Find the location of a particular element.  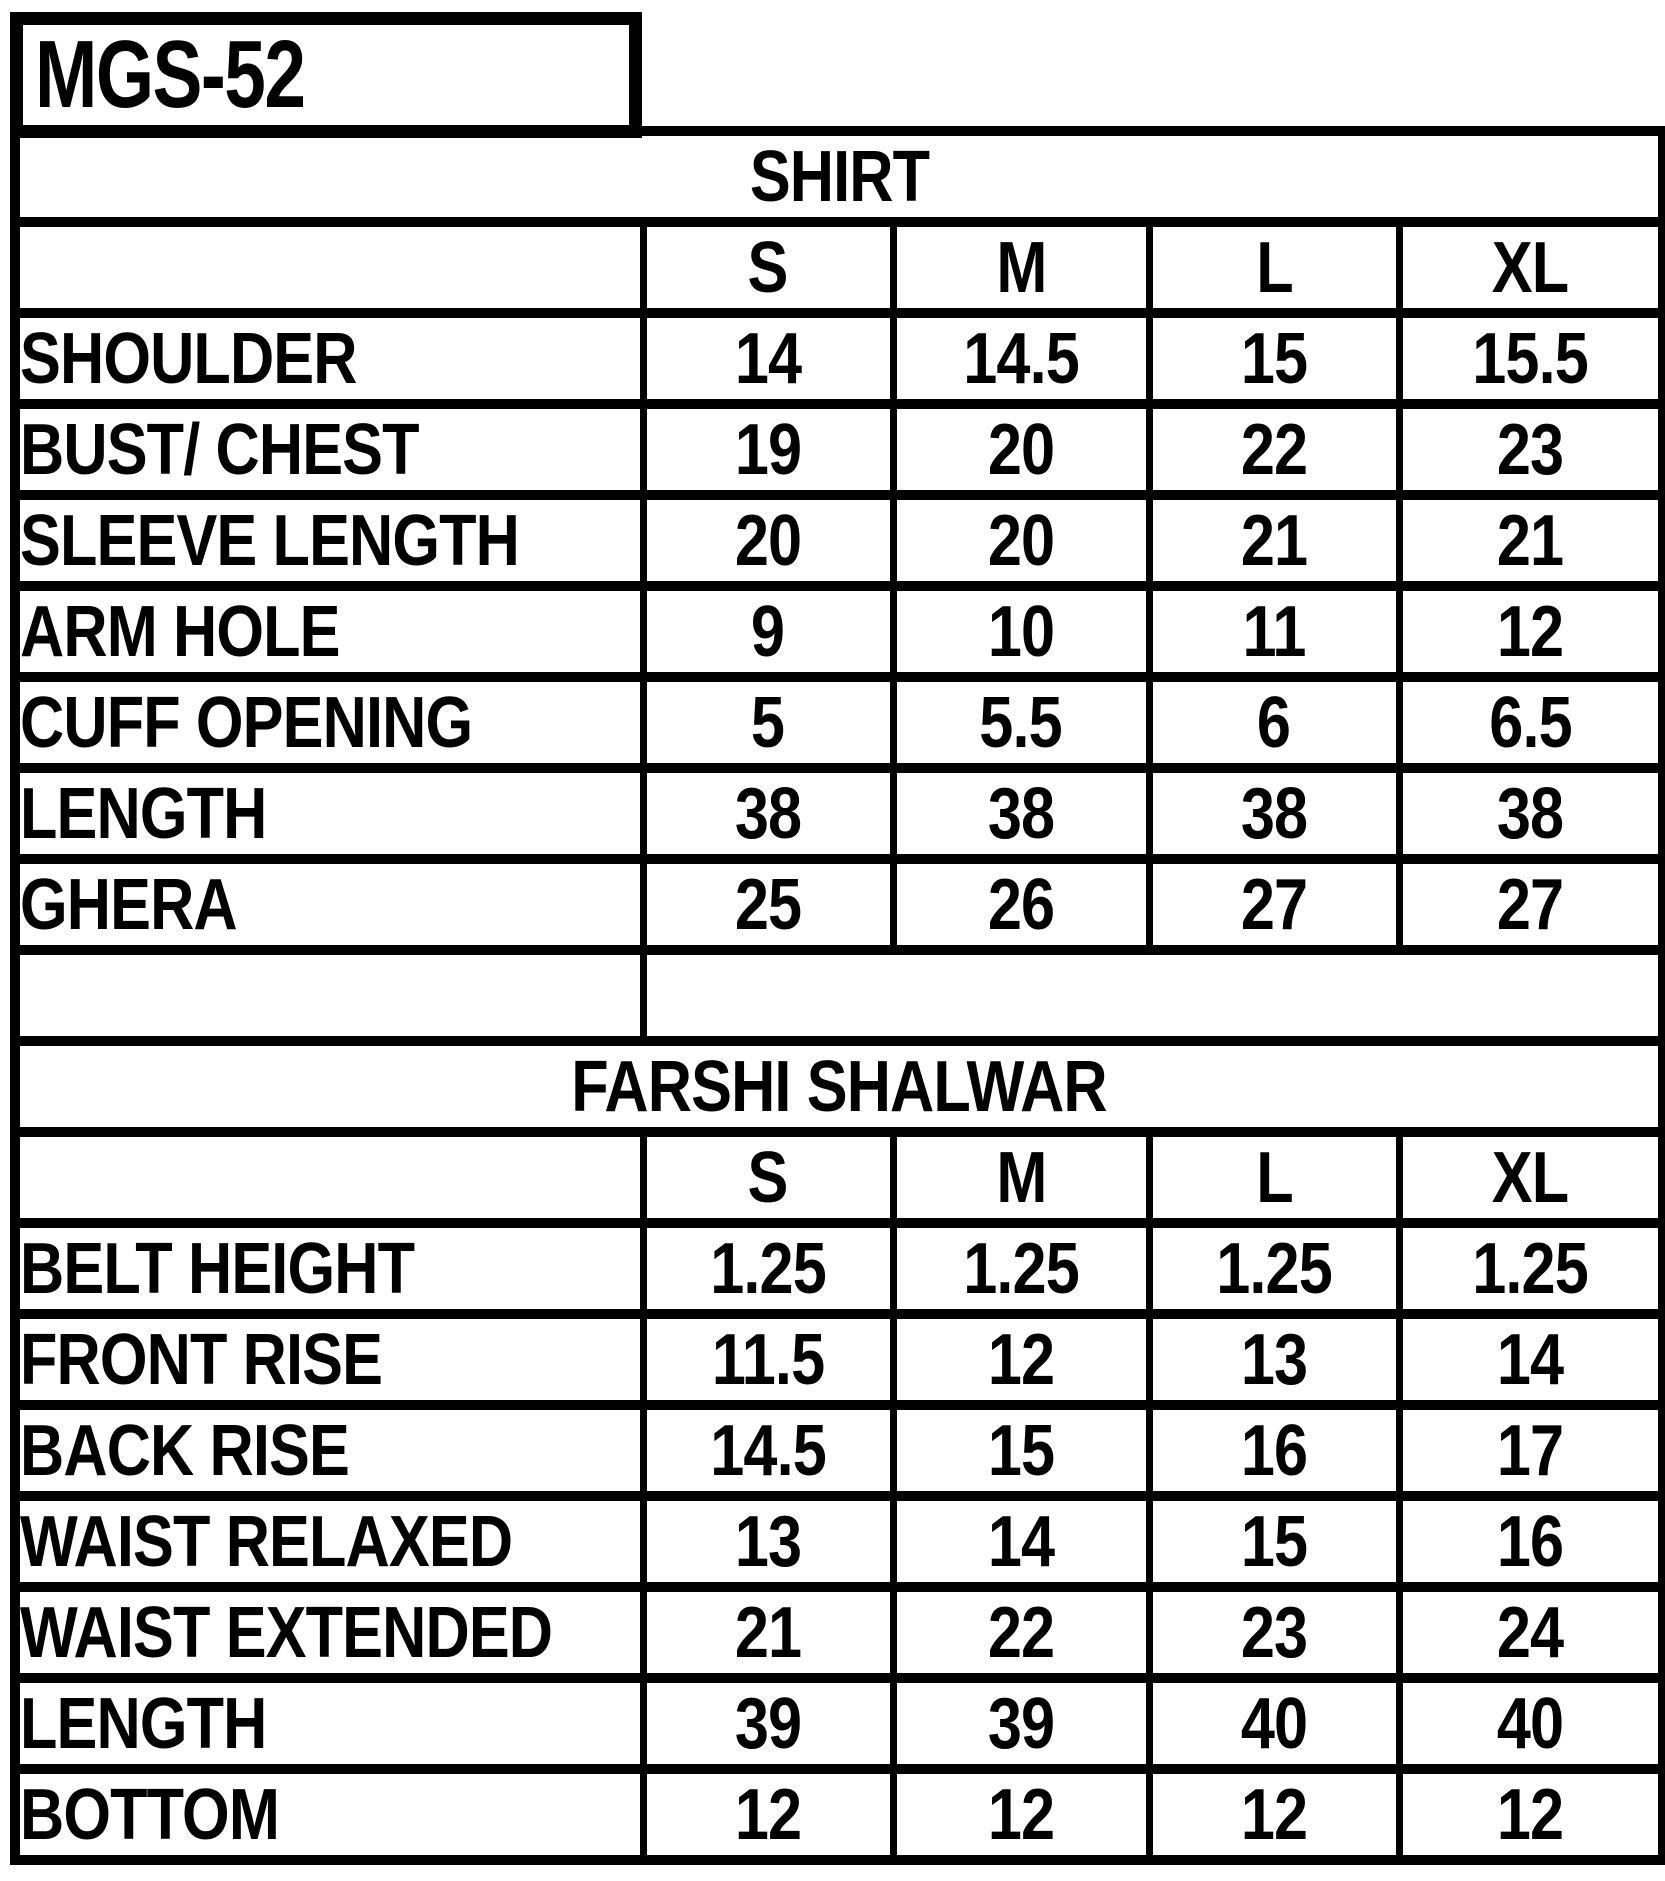

value-shirt-cuff-opening-m-text: 5.5 is located at coordinates (1021, 722).